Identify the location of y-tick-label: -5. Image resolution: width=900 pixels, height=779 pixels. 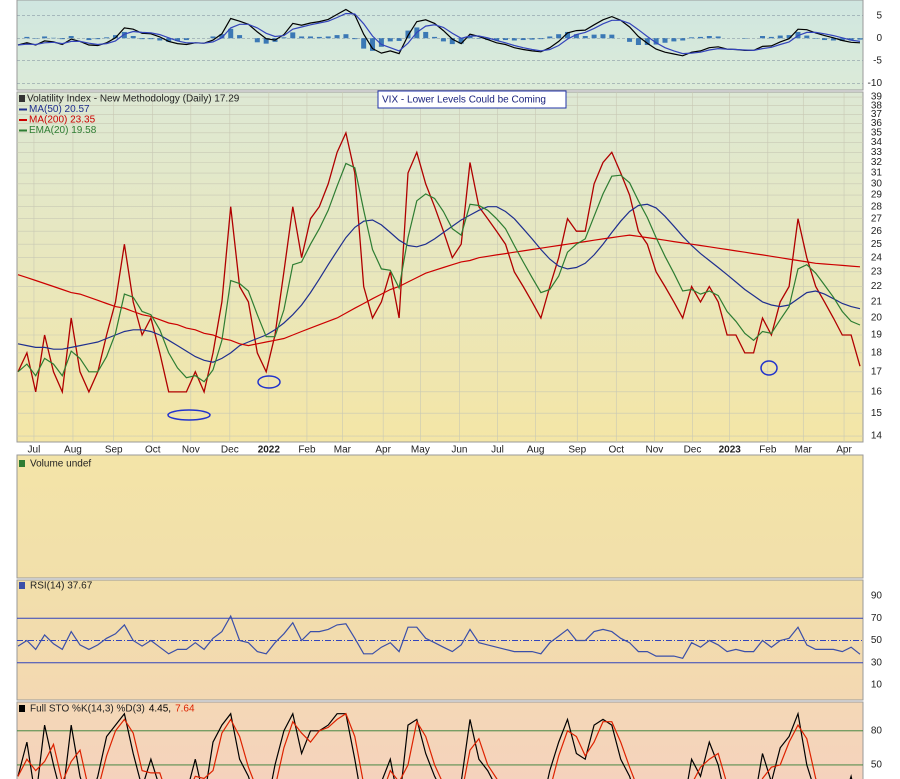
(877, 60).